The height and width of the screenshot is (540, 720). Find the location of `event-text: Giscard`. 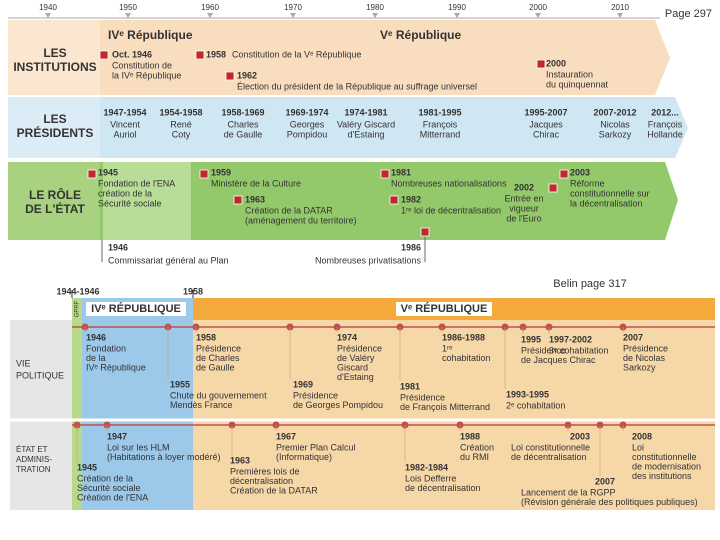

event-text: Giscard is located at coordinates (352, 367).